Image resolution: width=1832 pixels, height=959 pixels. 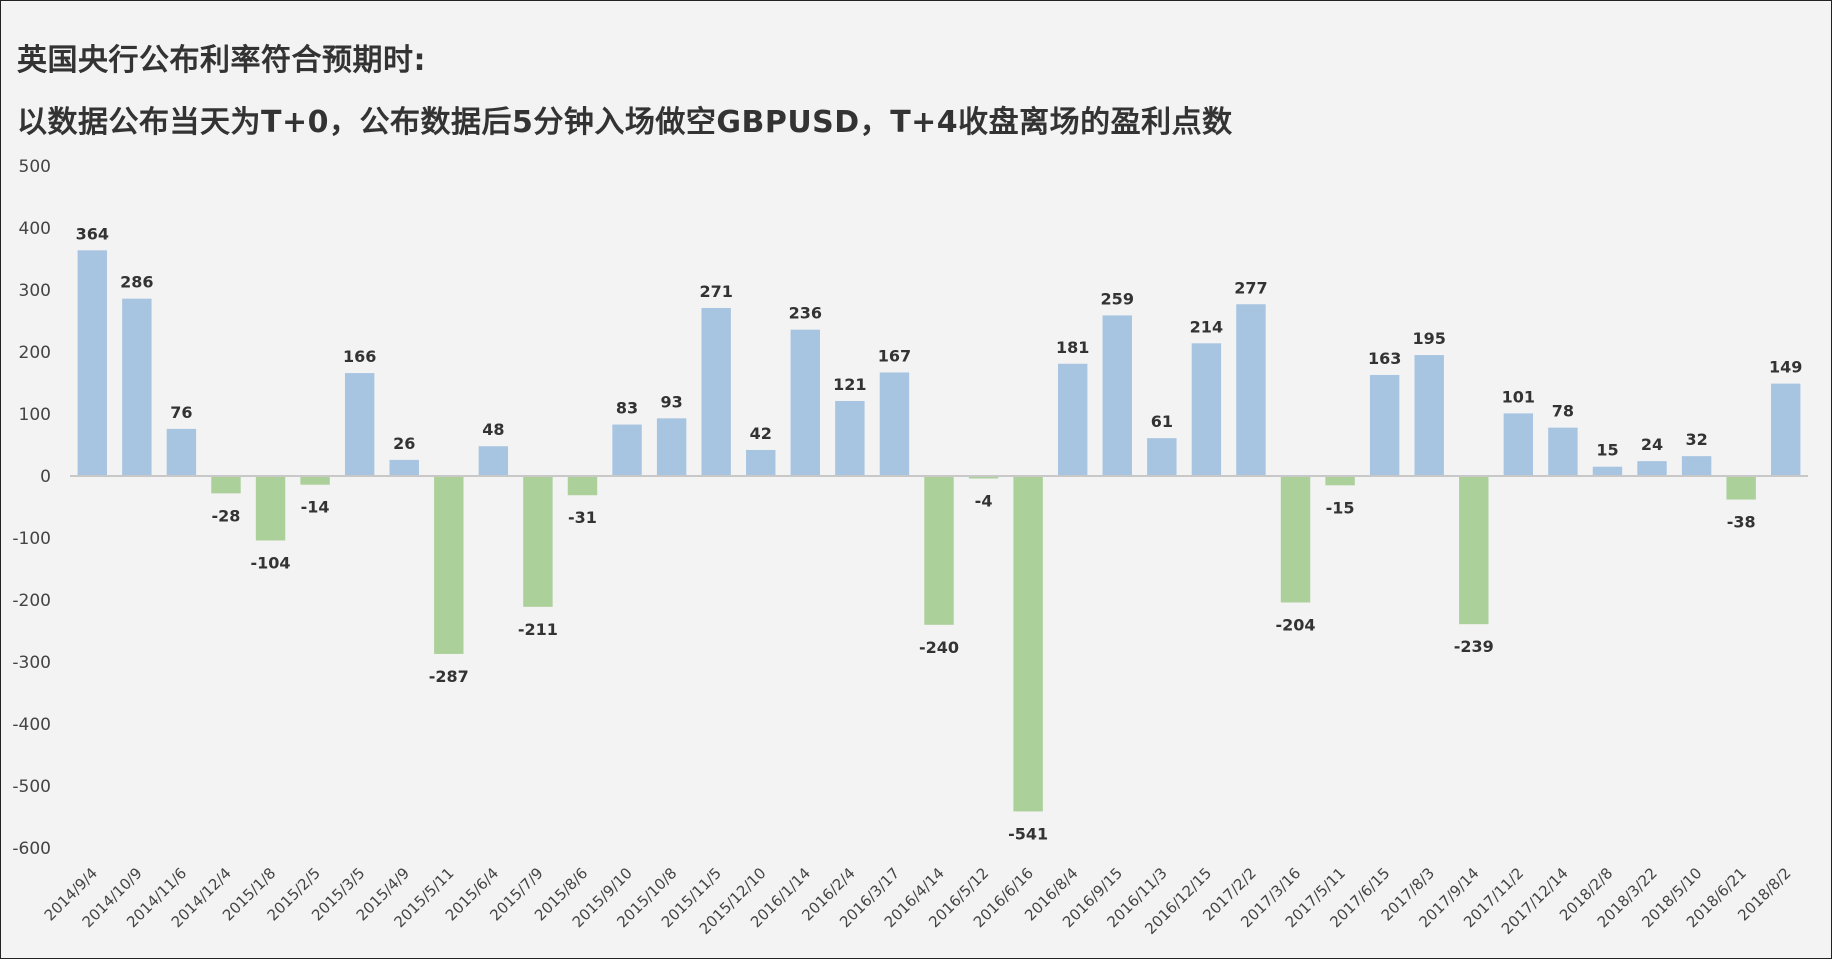 What do you see at coordinates (31, 725) in the screenshot?
I see `y-tick-label: -400` at bounding box center [31, 725].